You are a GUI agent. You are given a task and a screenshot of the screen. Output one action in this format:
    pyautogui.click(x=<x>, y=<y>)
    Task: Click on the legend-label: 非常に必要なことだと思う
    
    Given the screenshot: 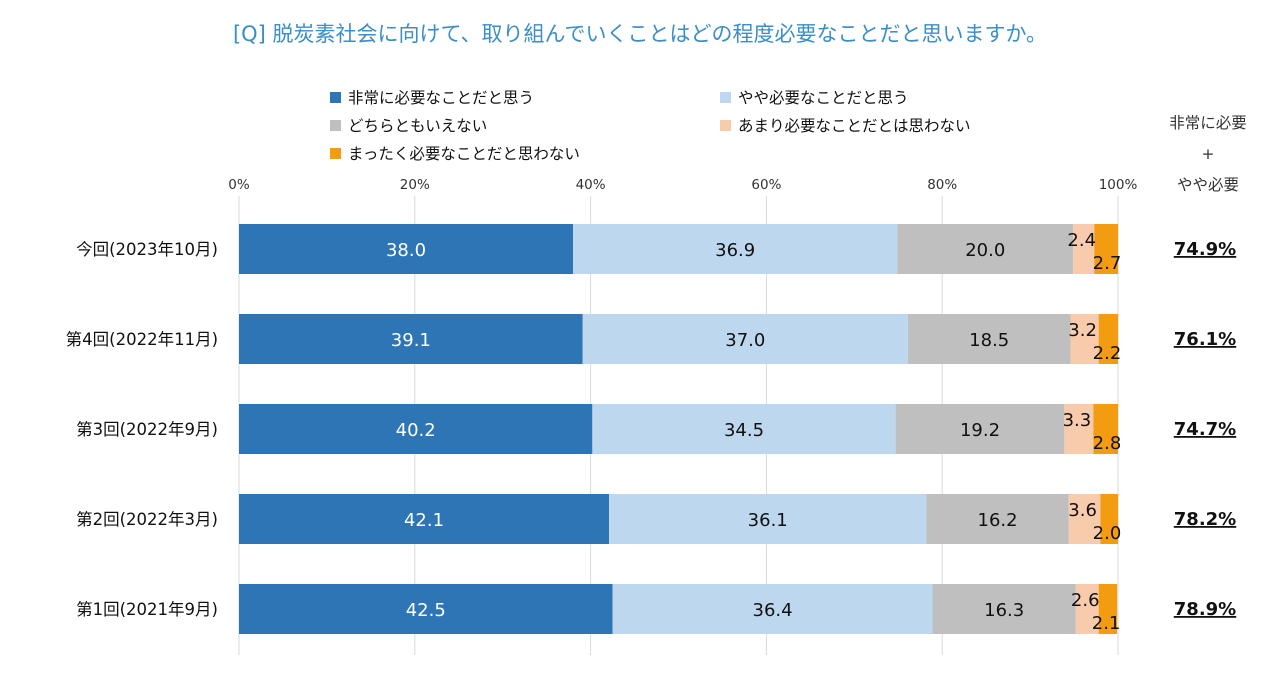 What is the action you would take?
    pyautogui.click(x=441, y=98)
    